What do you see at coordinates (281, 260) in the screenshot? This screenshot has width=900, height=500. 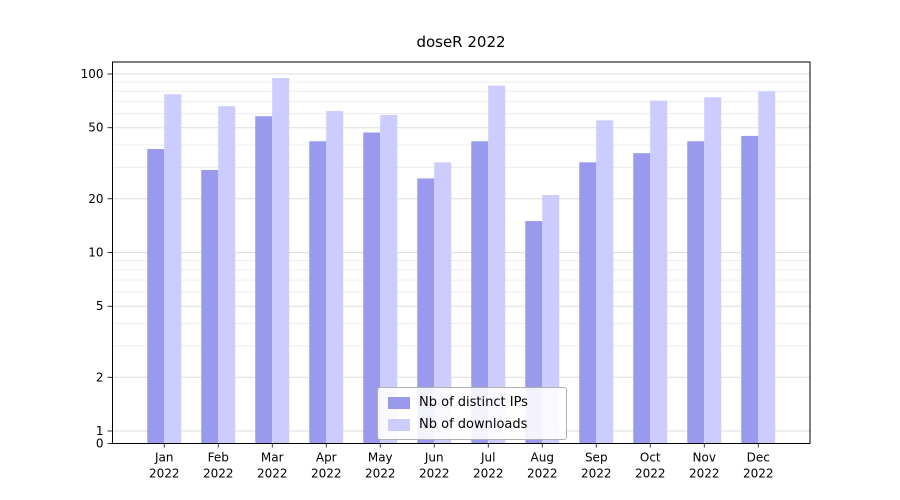 I see `bar-downloads-mar` at bounding box center [281, 260].